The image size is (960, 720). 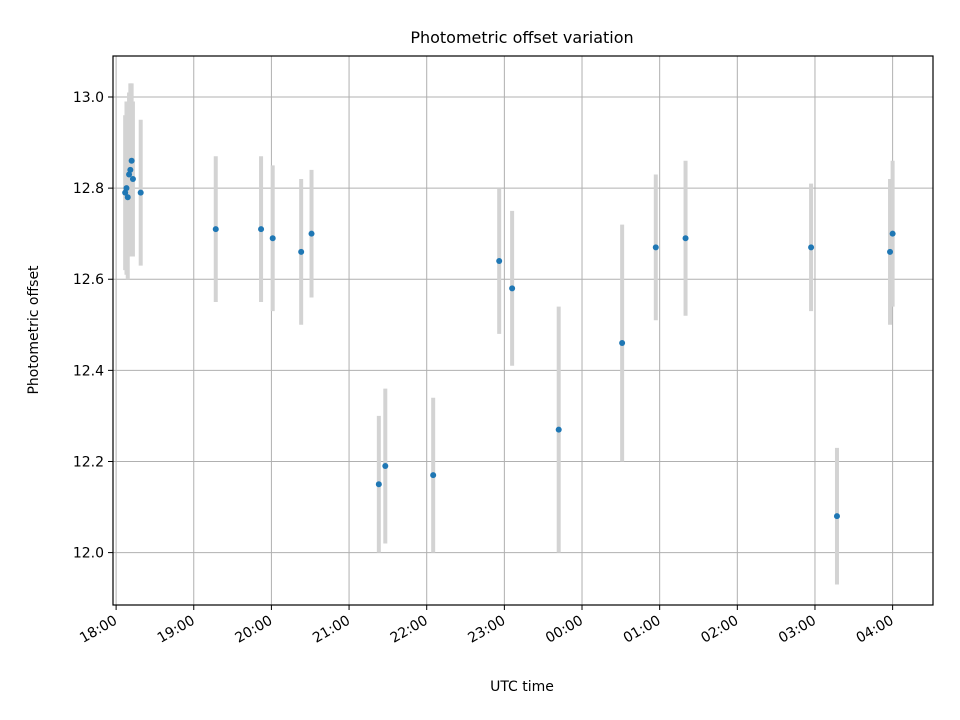 I want to click on x-axis-label: UTC time, so click(x=522, y=687).